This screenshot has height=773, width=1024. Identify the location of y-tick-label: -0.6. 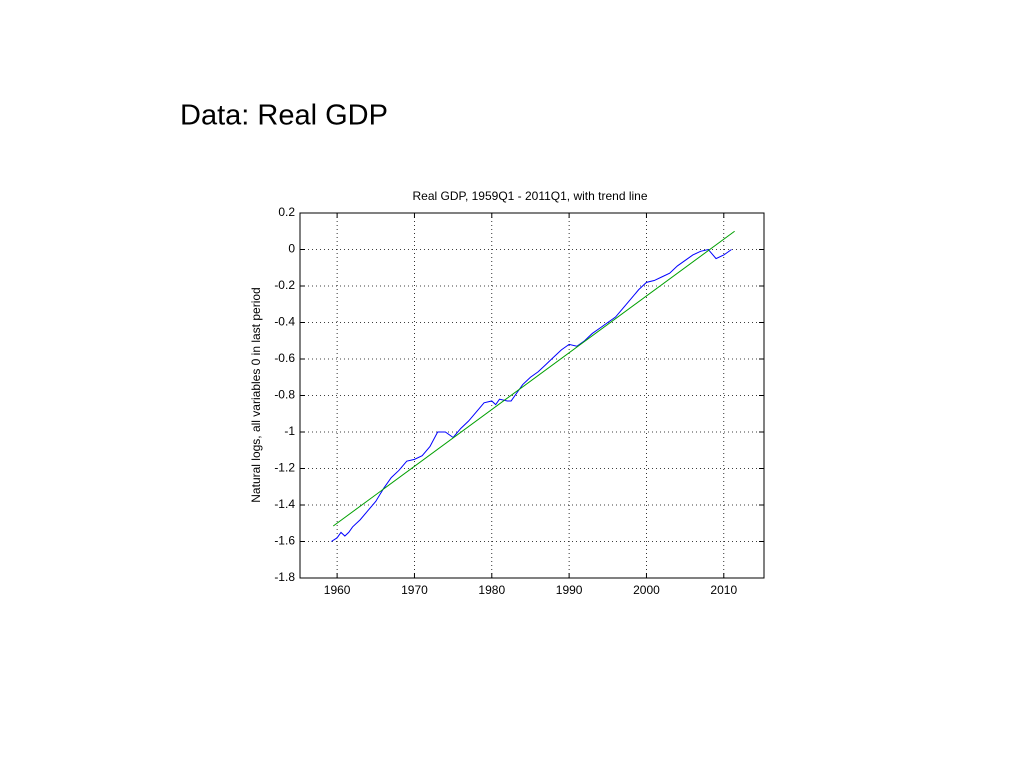
(284, 358).